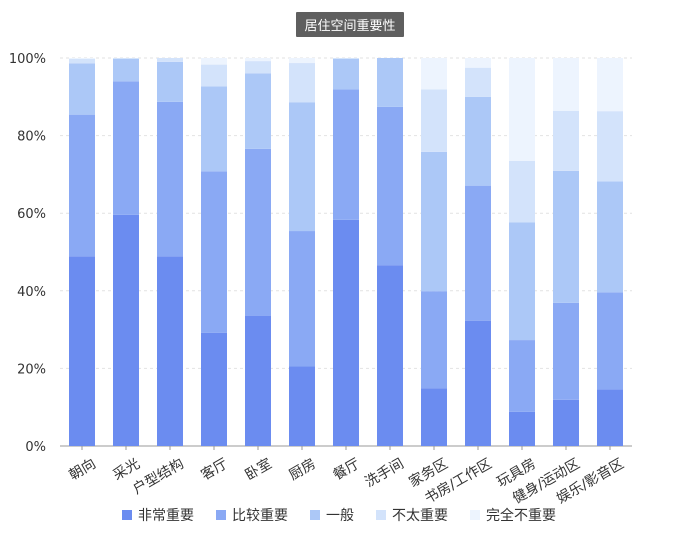 Image resolution: width=700 pixels, height=541 pixels. I want to click on legend-label: 不太重要, so click(420, 516).